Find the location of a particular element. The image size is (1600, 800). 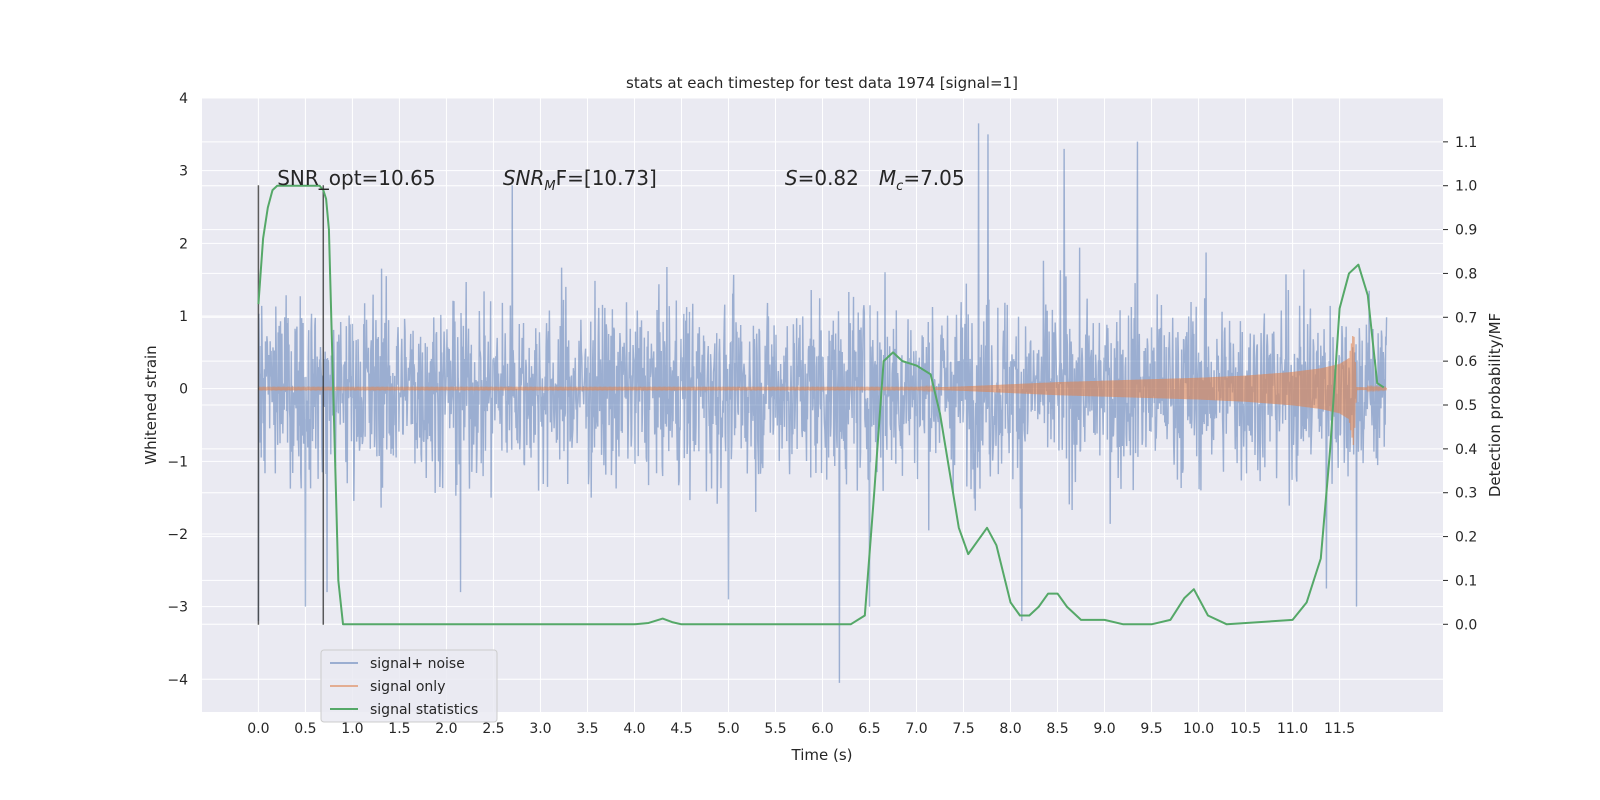

signal-only-series is located at coordinates (822, 390).